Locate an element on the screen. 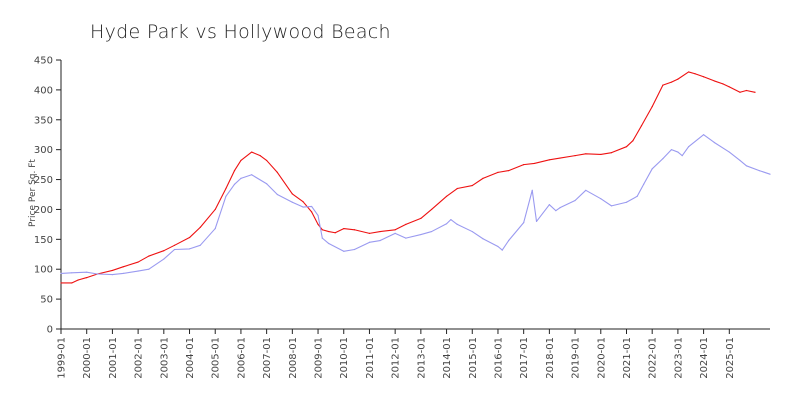 The height and width of the screenshot is (400, 800). x-tick-label: 2017-01 is located at coordinates (524, 358).